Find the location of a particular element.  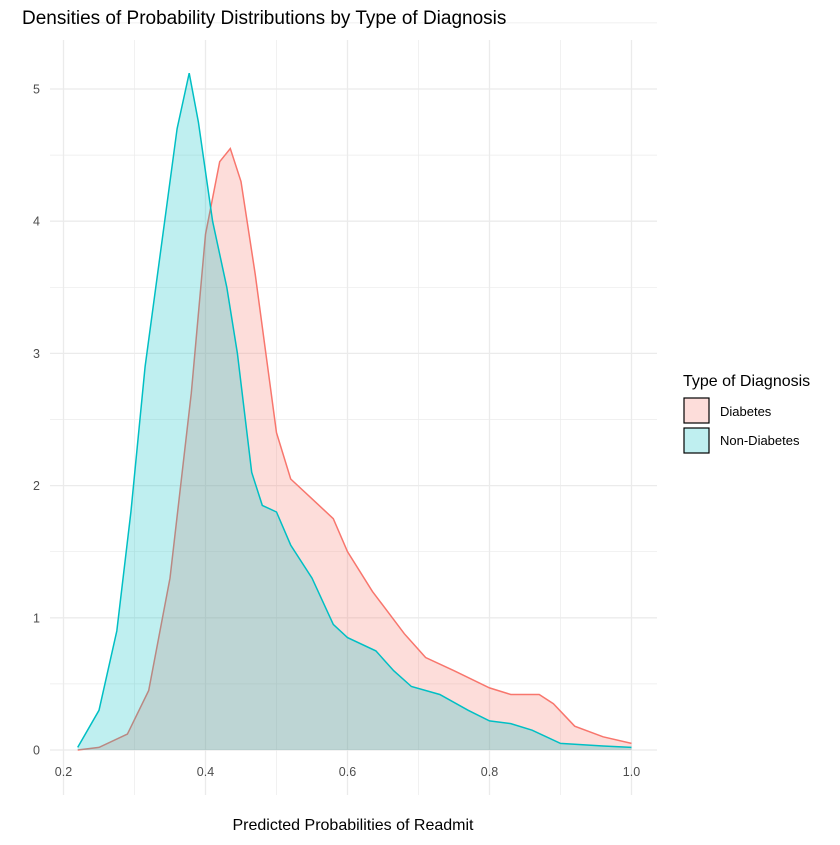

legend-key-non-diabetes is located at coordinates (696, 440).